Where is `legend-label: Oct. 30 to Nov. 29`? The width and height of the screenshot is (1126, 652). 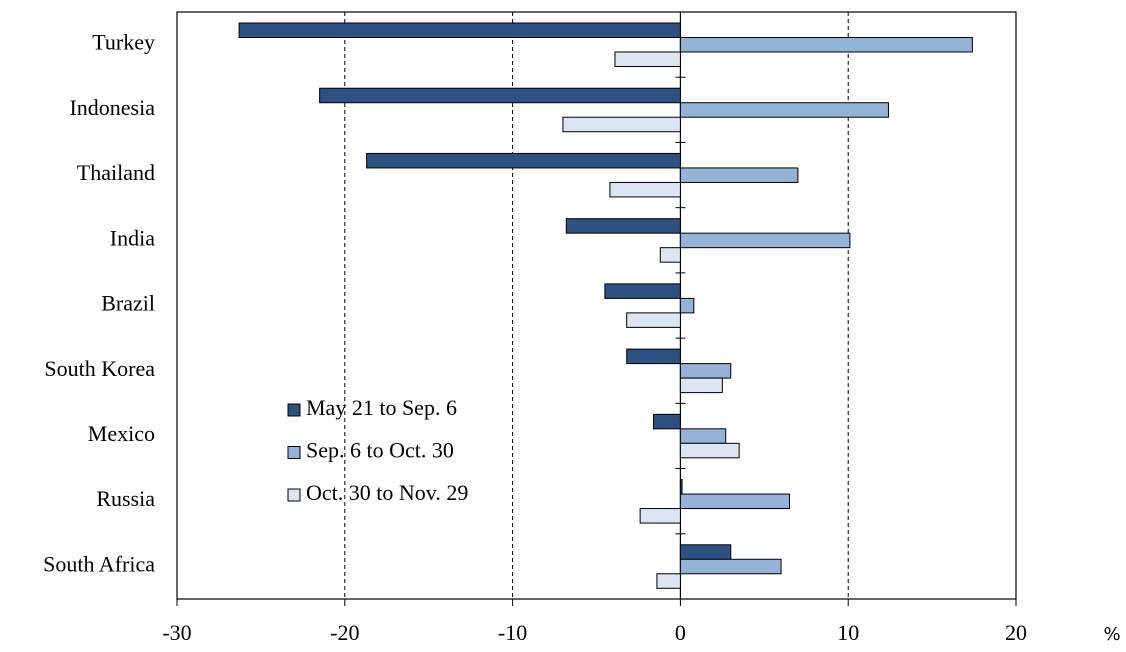
legend-label: Oct. 30 to Nov. 29 is located at coordinates (387, 492).